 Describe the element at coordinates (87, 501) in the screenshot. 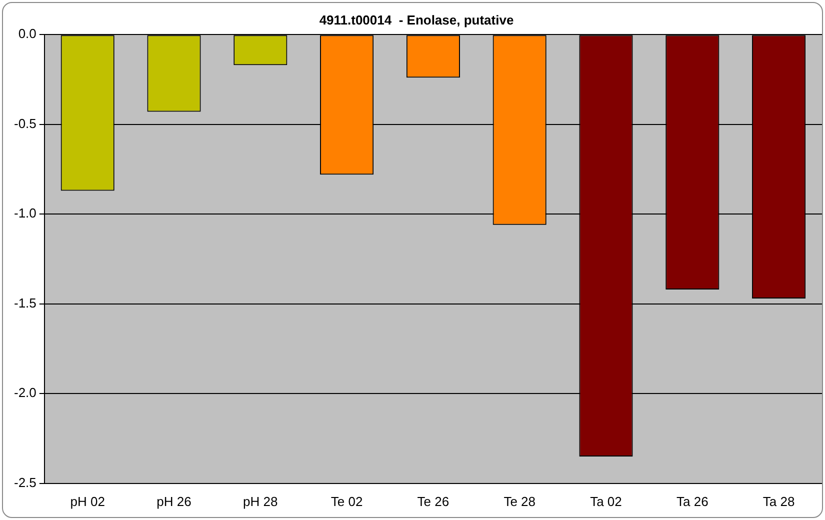

I see `x-tick-label: pH 02` at that location.